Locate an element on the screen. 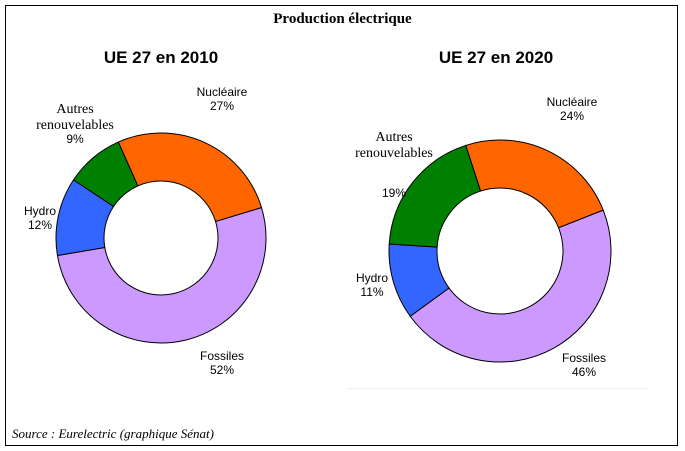 This screenshot has height=451, width=685. value-label: 12% is located at coordinates (40, 225).